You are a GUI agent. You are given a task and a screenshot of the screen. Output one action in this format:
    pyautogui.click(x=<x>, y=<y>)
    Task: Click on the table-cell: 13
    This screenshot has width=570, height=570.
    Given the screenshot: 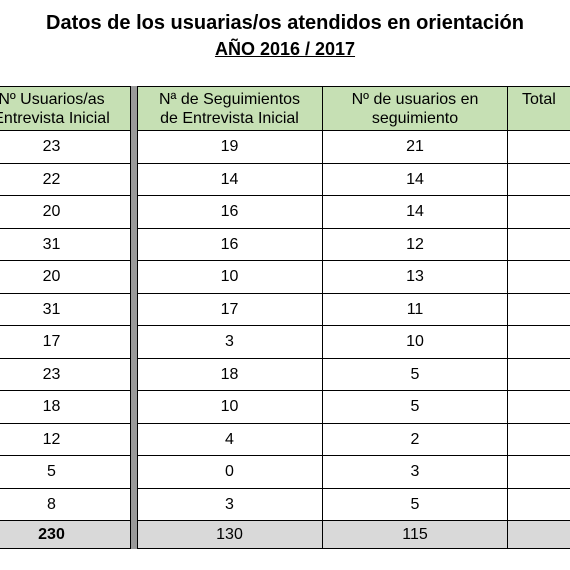 What is the action you would take?
    pyautogui.click(x=415, y=277)
    